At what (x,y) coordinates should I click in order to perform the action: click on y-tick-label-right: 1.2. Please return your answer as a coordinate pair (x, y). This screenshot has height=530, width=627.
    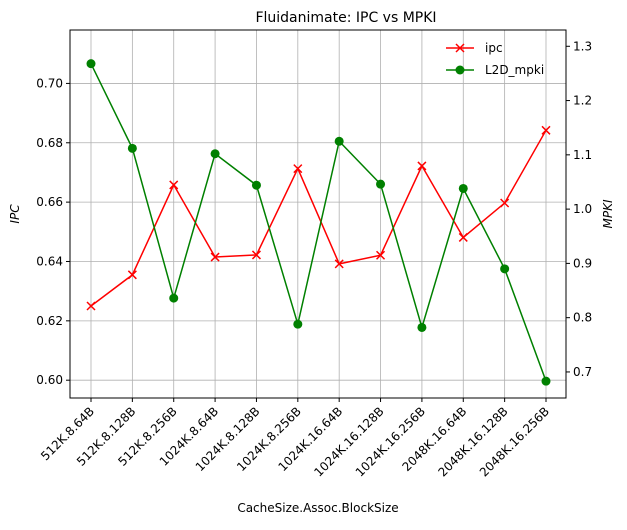
    Looking at the image, I should click on (582, 101).